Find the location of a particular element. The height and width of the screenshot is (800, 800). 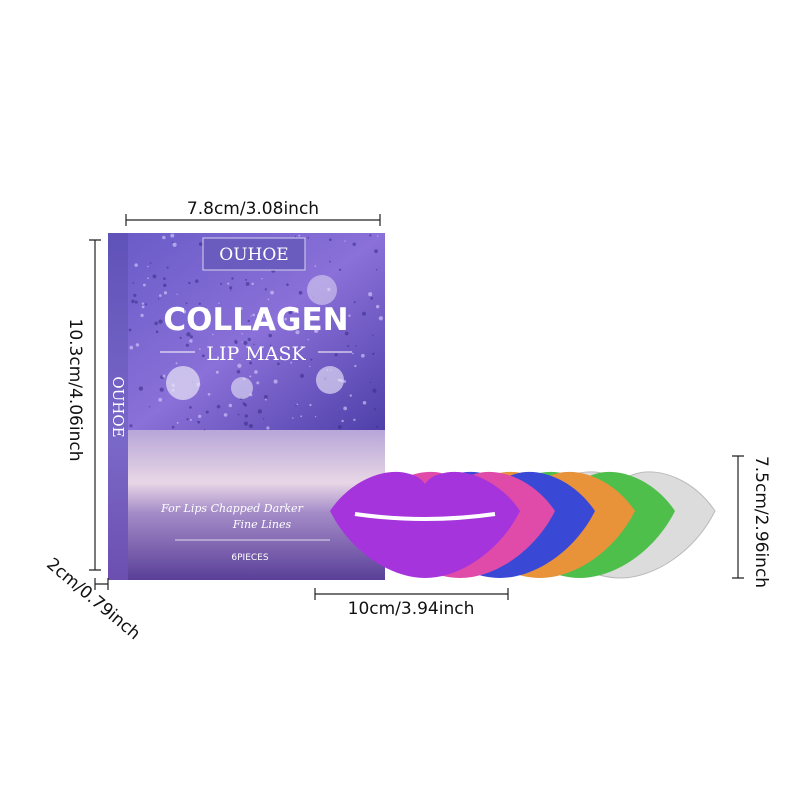

dimension-label: 7.5cm/2.96inch is located at coordinates (761, 522).